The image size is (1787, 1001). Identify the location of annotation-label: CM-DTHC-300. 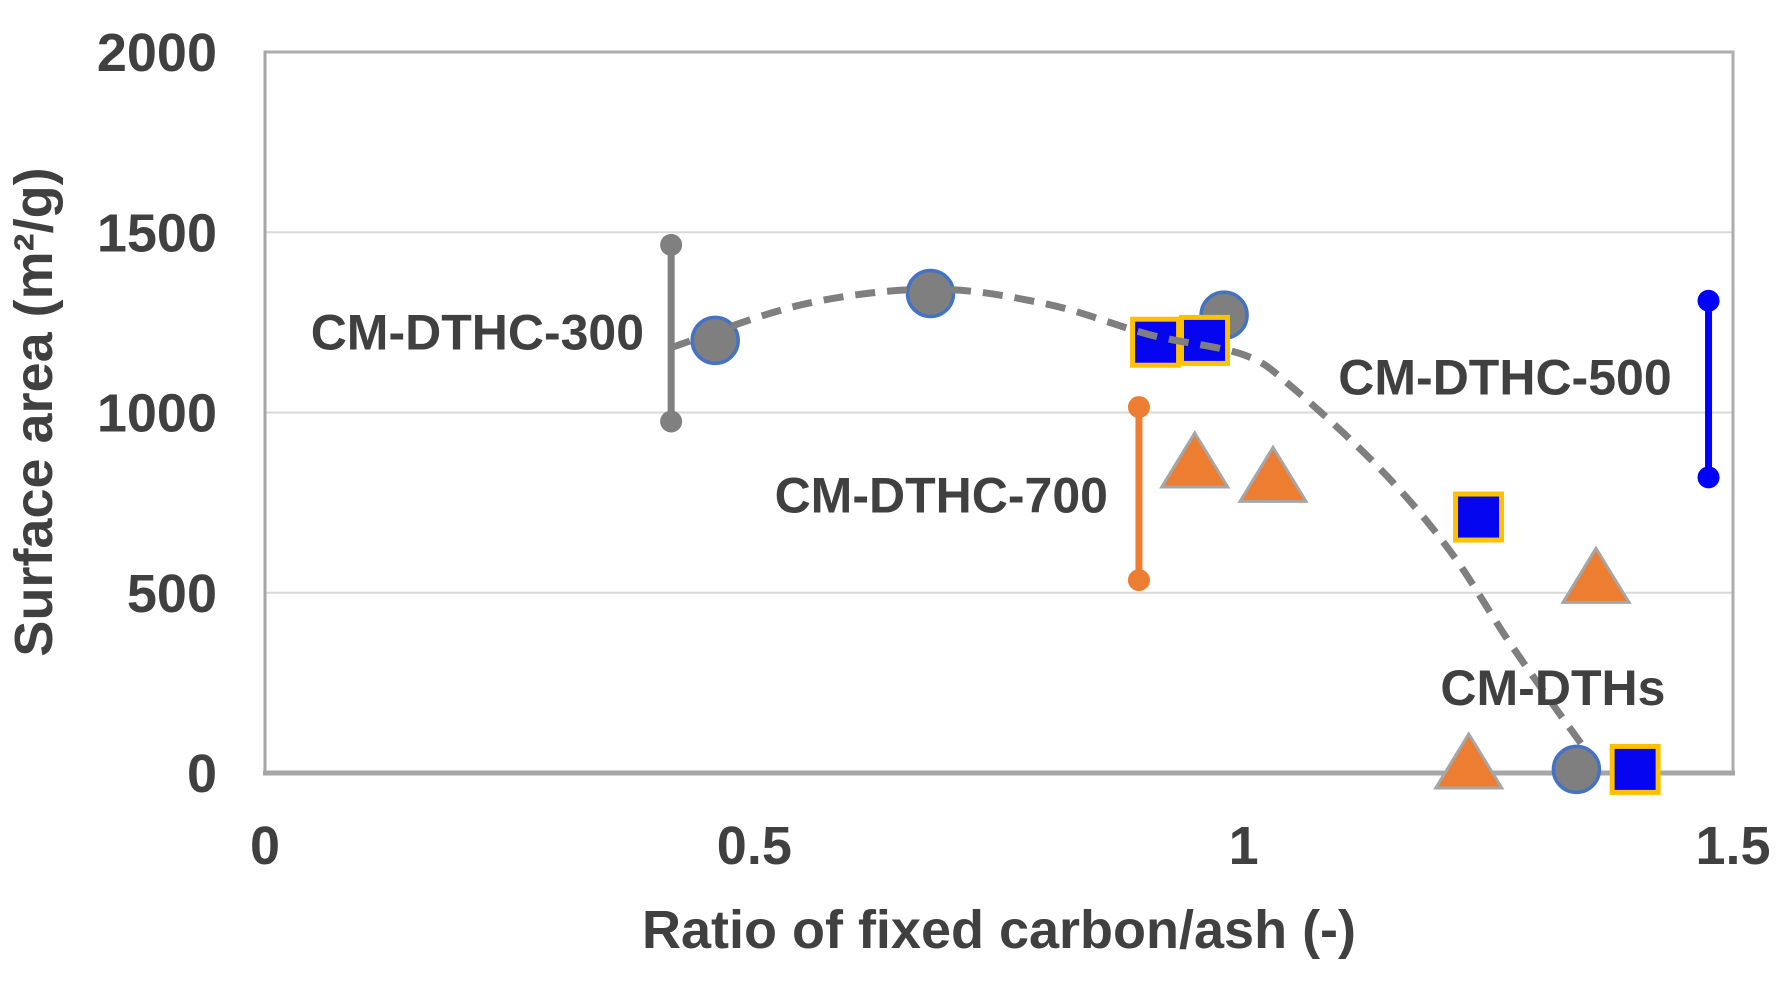
(477, 333).